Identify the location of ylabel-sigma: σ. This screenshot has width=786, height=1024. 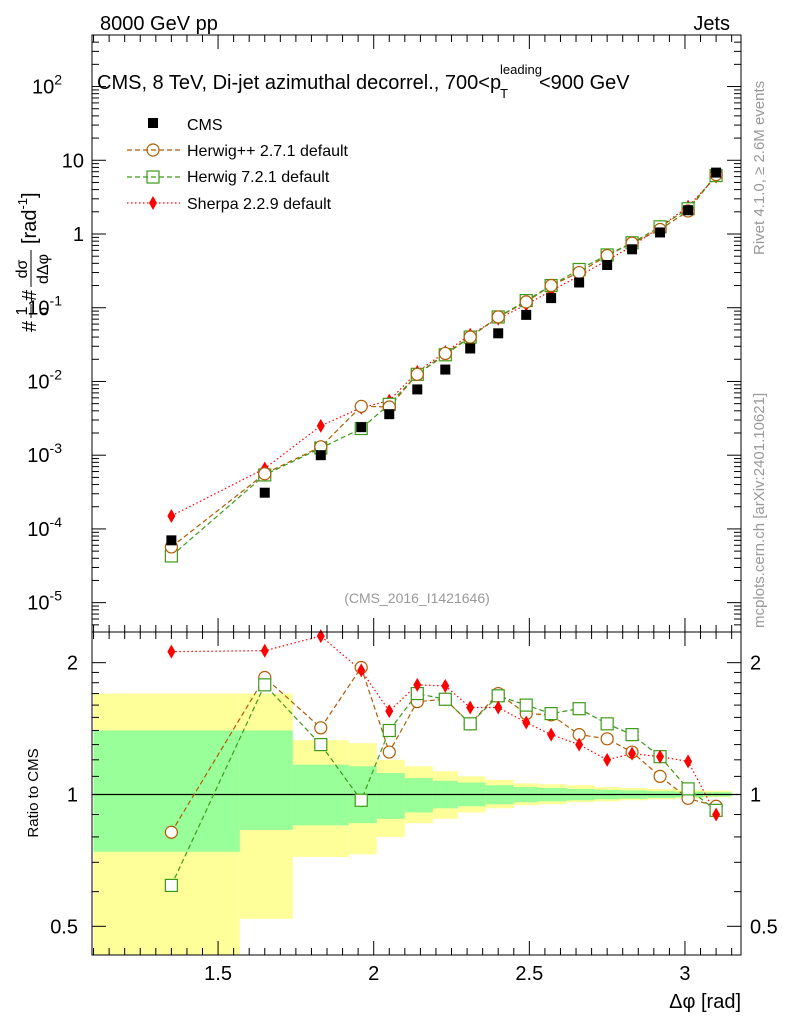
(43, 311).